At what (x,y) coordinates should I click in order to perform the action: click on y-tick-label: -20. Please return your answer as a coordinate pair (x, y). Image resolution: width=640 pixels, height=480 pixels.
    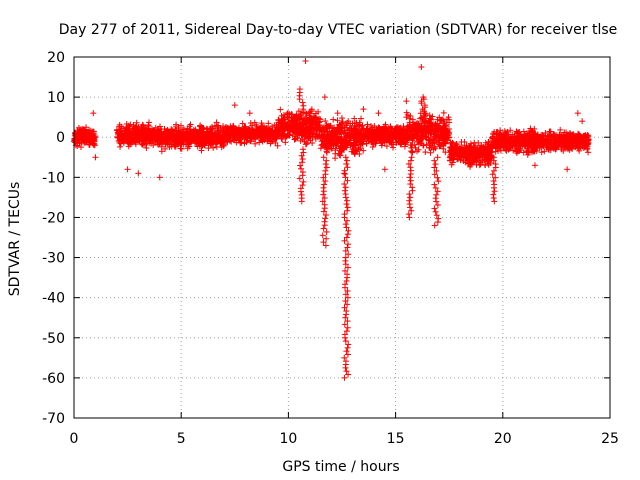
    Looking at the image, I should click on (53, 218).